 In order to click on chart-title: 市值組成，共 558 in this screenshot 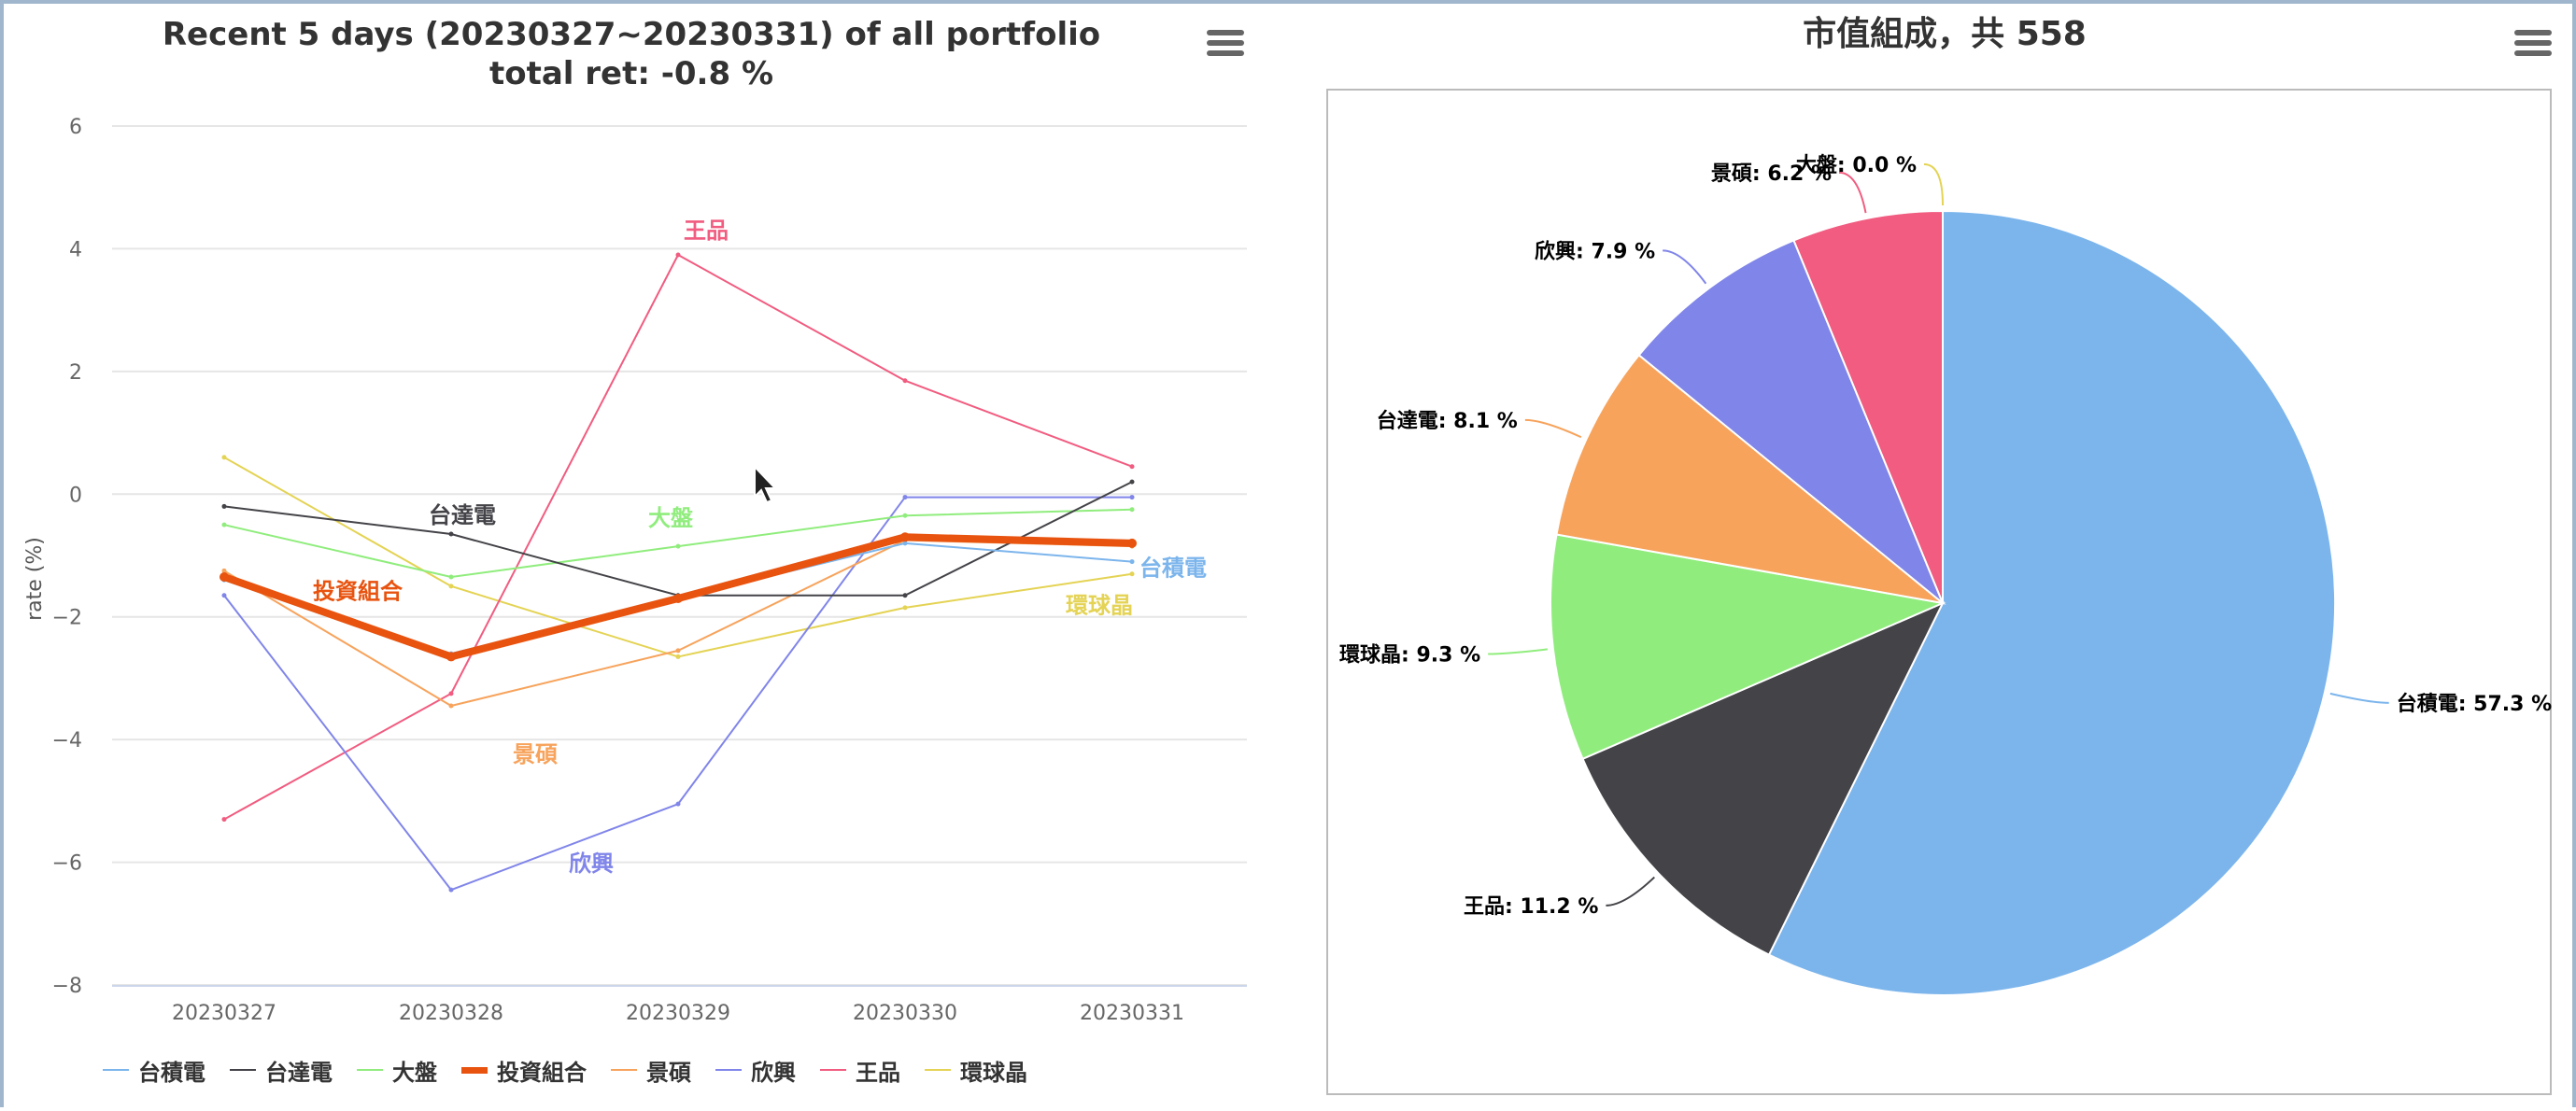, I will do `click(1945, 34)`.